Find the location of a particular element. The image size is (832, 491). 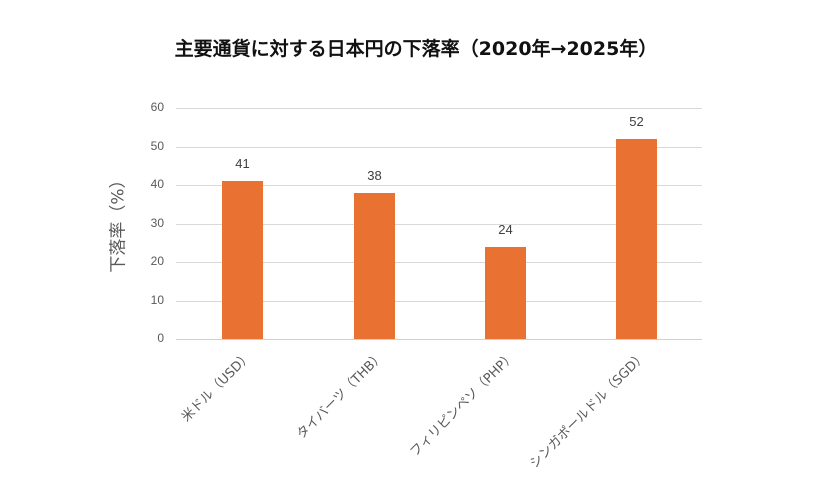

data-label-sgd: 52 is located at coordinates (636, 121).